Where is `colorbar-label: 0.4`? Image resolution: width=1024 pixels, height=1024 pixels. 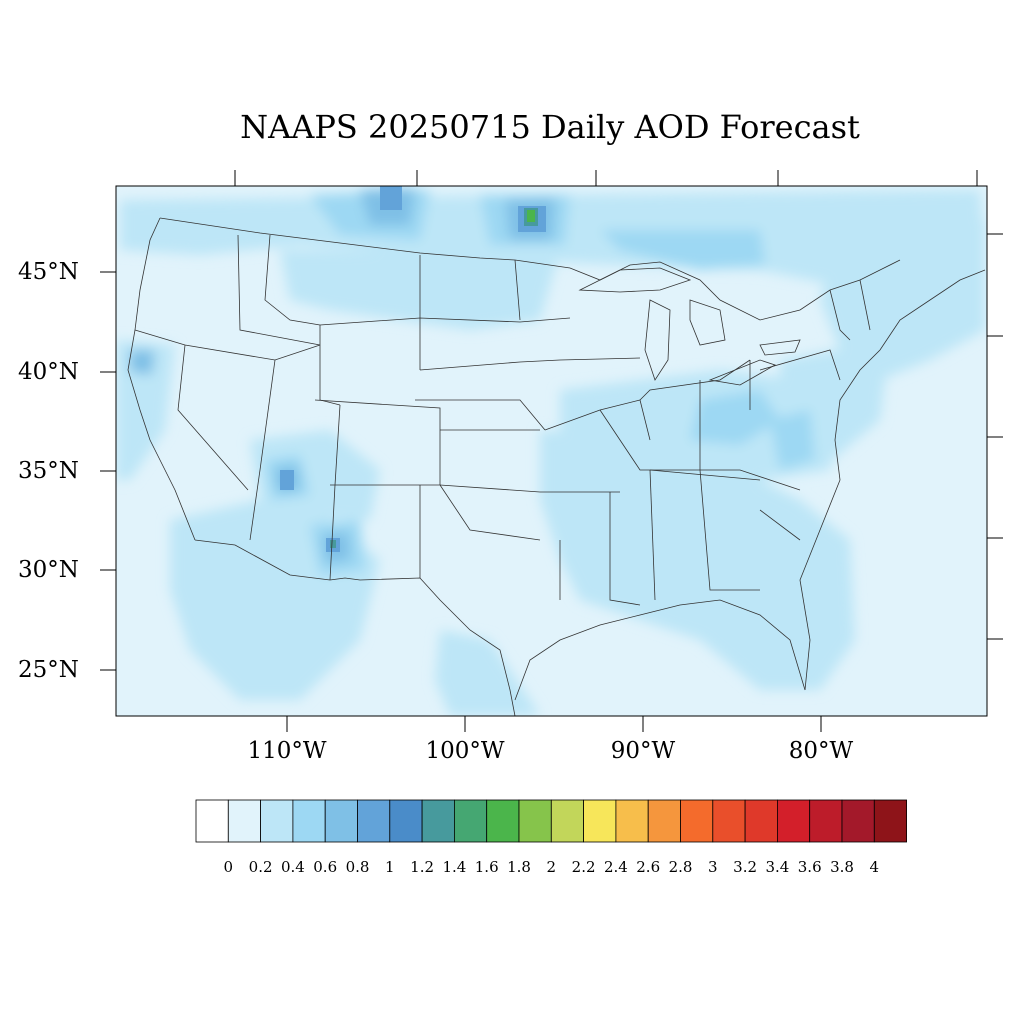
colorbar-label: 0.4 is located at coordinates (292, 867).